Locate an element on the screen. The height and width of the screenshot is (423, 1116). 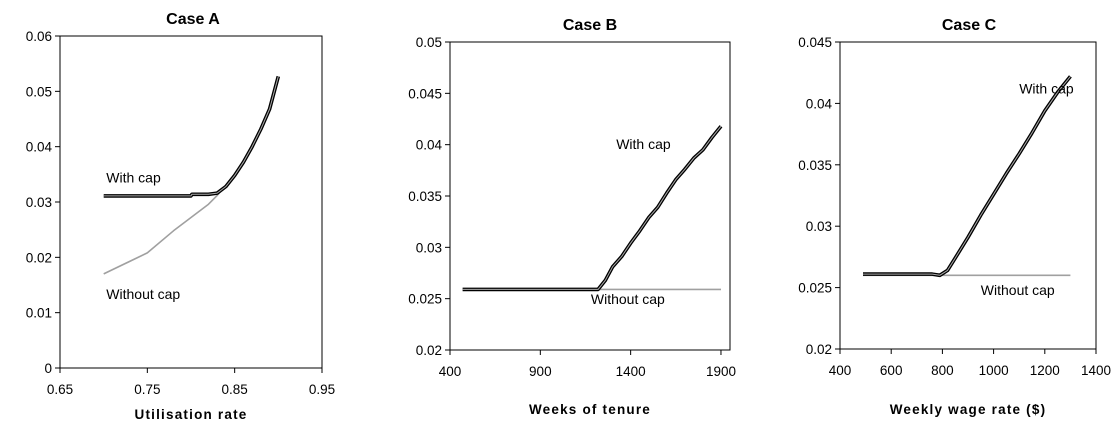
x-tick-label: 0.75 is located at coordinates (147, 389).